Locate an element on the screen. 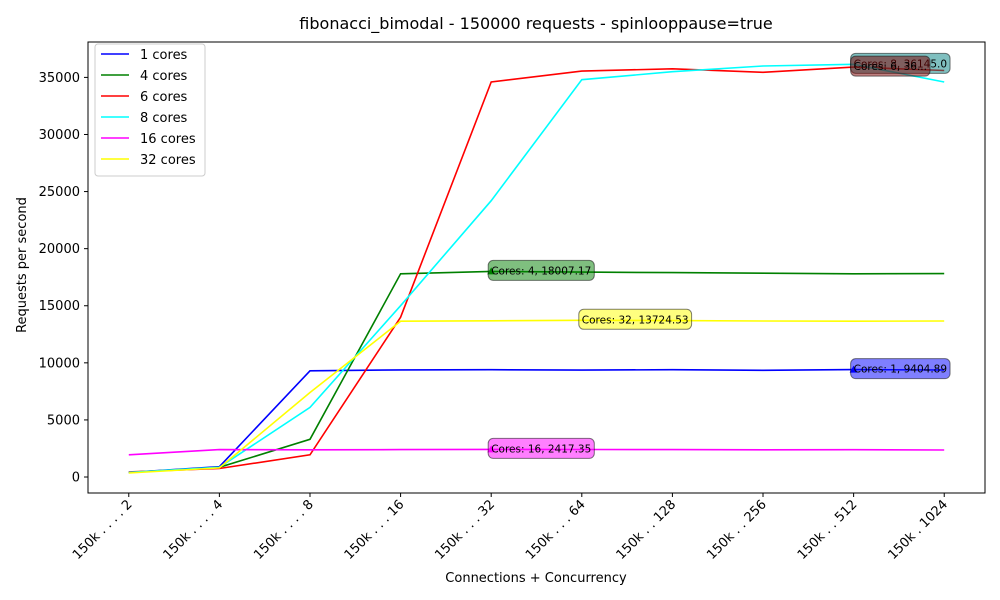 The width and height of the screenshot is (1000, 600). annotation-label: Cores: 32, 13724.53 is located at coordinates (635, 320).